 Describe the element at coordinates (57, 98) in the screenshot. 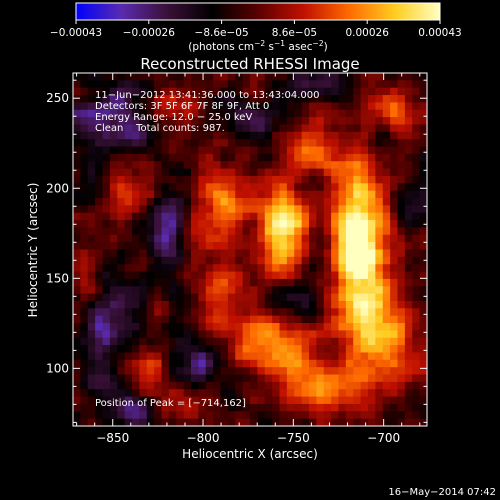

I see `y-tick-label: 250` at that location.